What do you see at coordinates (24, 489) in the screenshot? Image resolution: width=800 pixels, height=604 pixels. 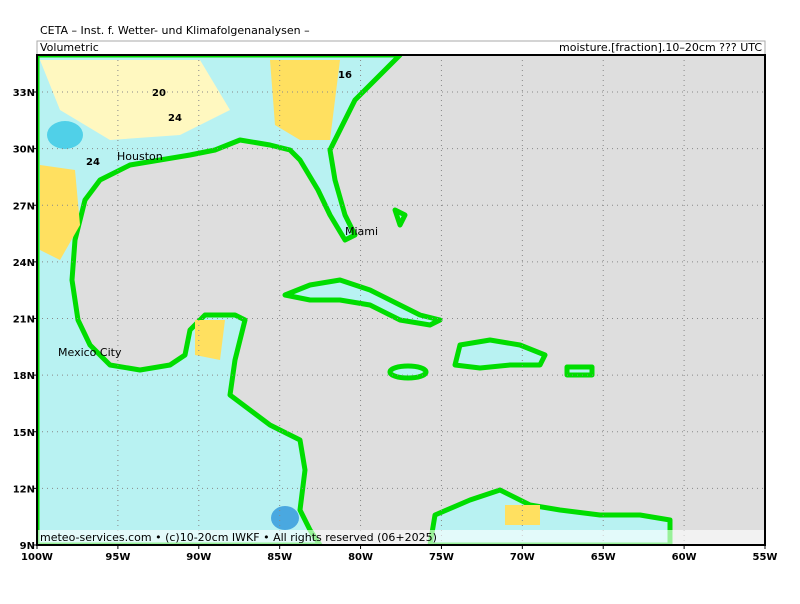 I see `lat-tick-label: 12N` at bounding box center [24, 489].